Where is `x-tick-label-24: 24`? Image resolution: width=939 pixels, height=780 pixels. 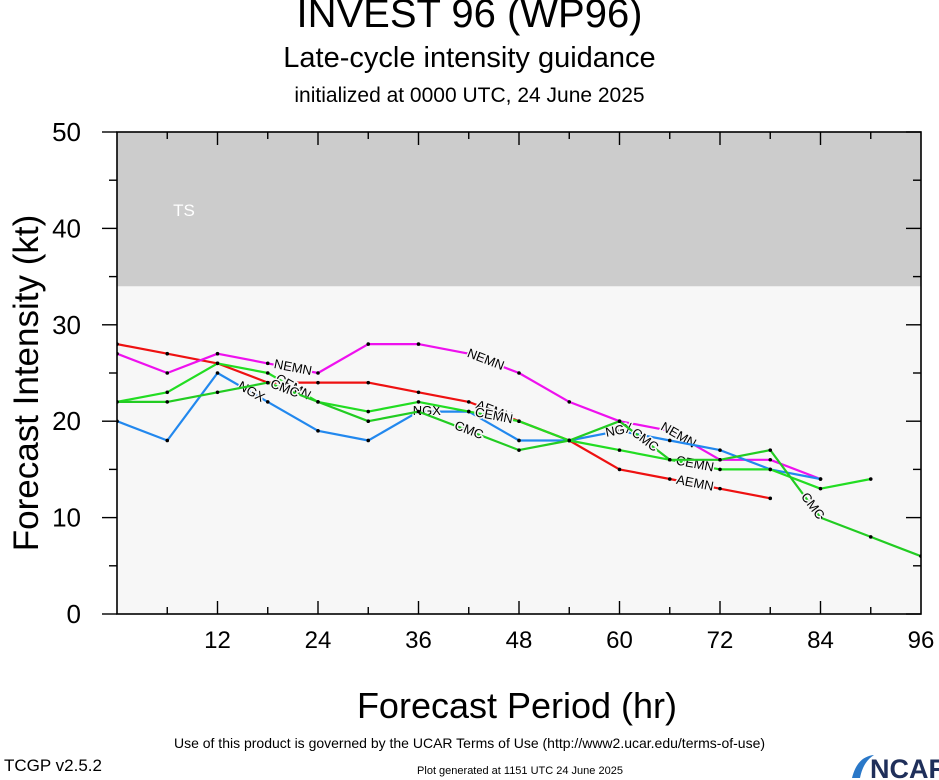 x-tick-label-24: 24 is located at coordinates (318, 640).